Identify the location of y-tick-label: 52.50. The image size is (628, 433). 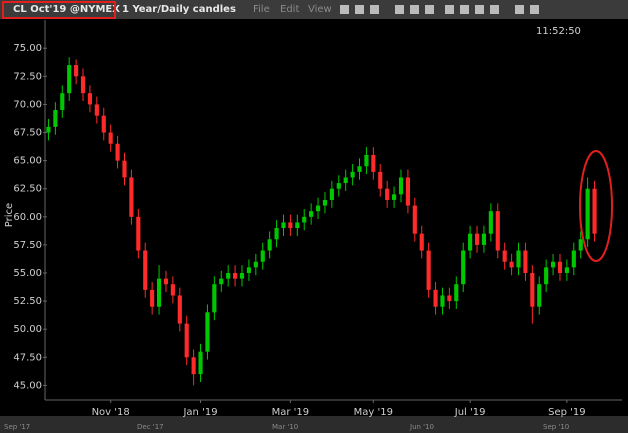
(27, 301).